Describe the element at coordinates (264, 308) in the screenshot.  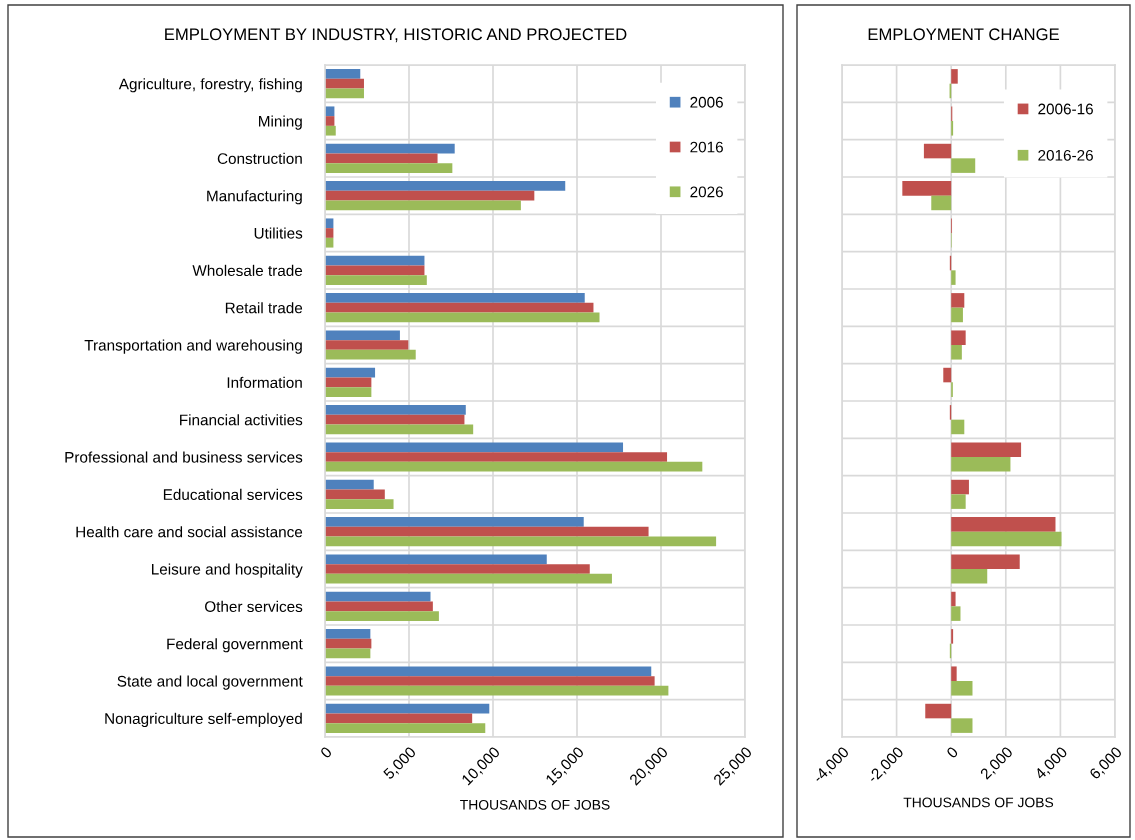
I see `y-tick-label: Retail trade` at that location.